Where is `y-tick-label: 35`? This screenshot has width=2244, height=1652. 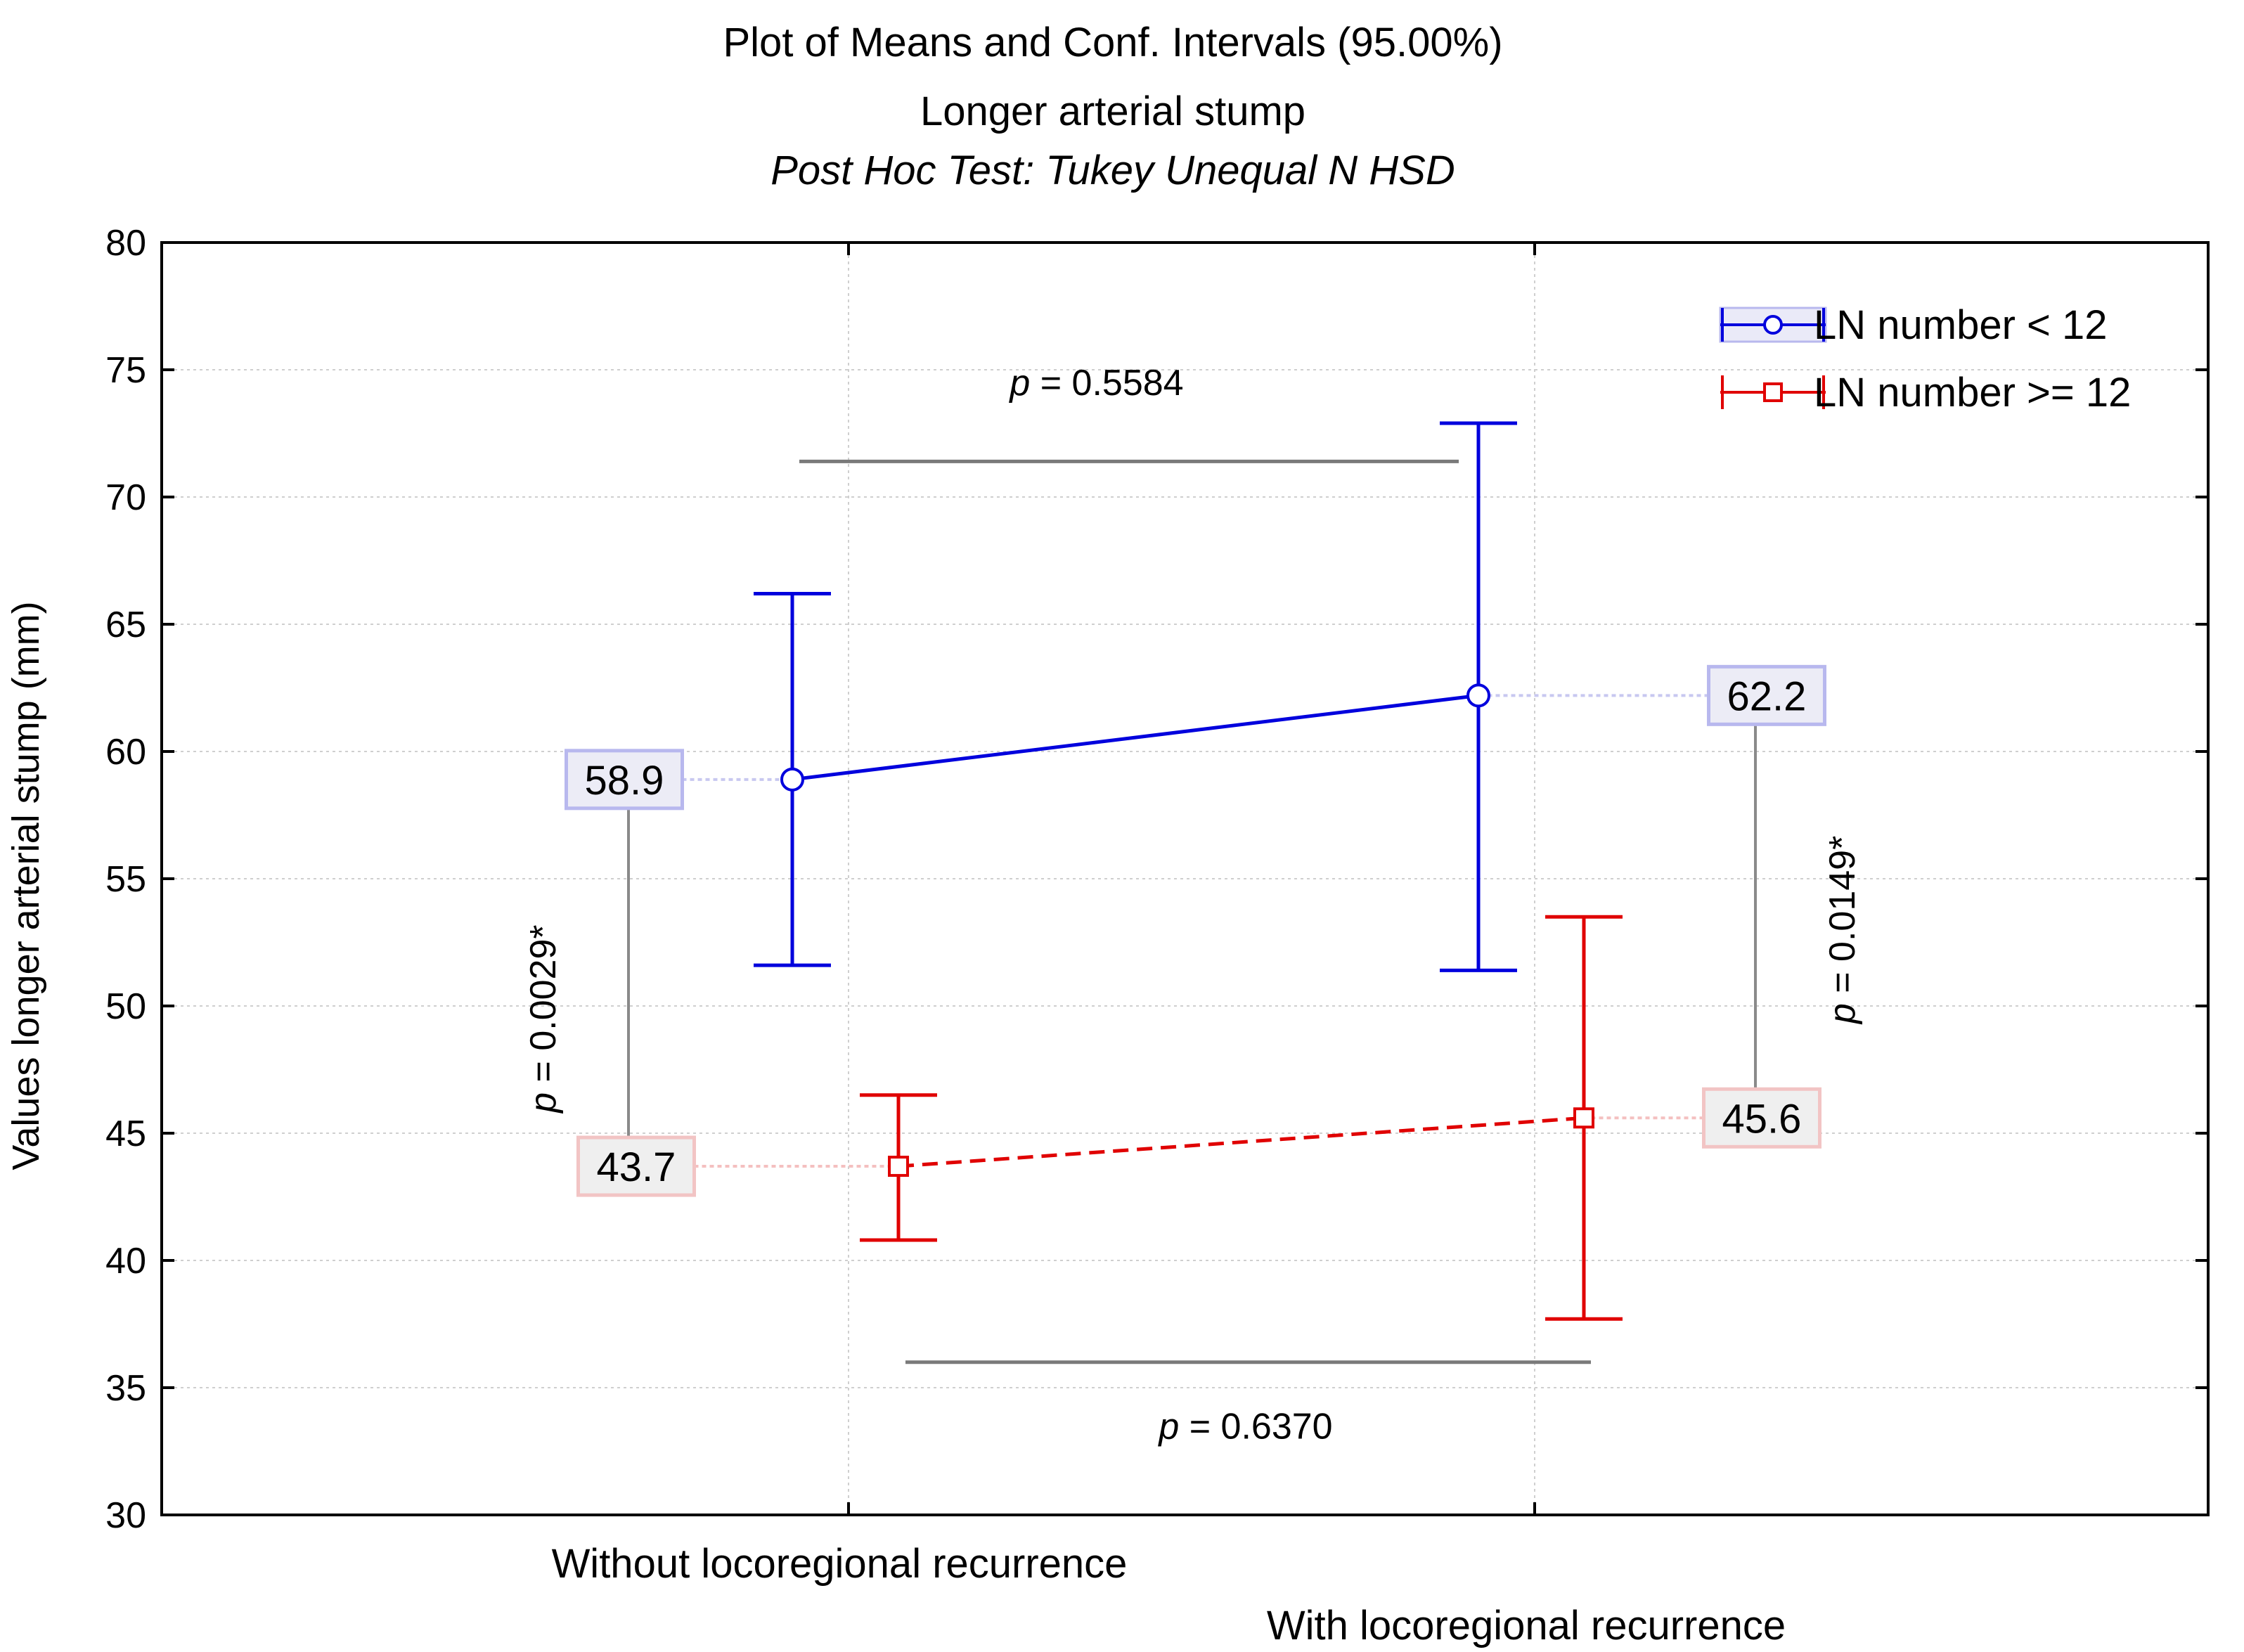
y-tick-label: 35 is located at coordinates (125, 1388).